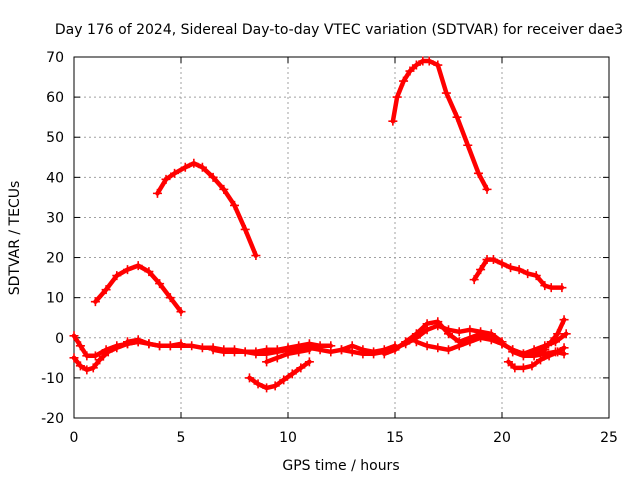  What do you see at coordinates (502, 438) in the screenshot?
I see `x-tick-label: 20` at bounding box center [502, 438].